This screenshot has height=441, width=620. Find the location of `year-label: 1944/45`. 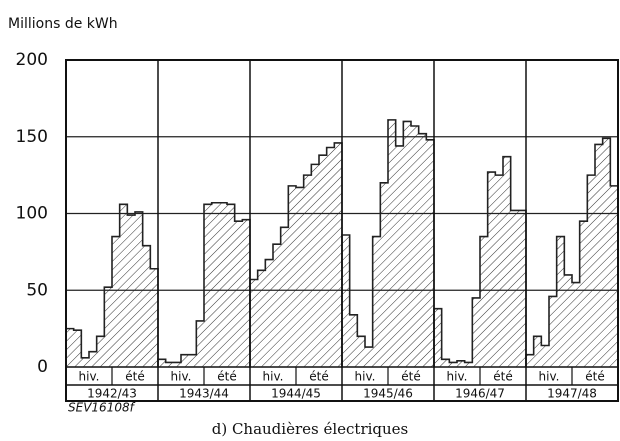

year-label: 1944/45 is located at coordinates (296, 394).